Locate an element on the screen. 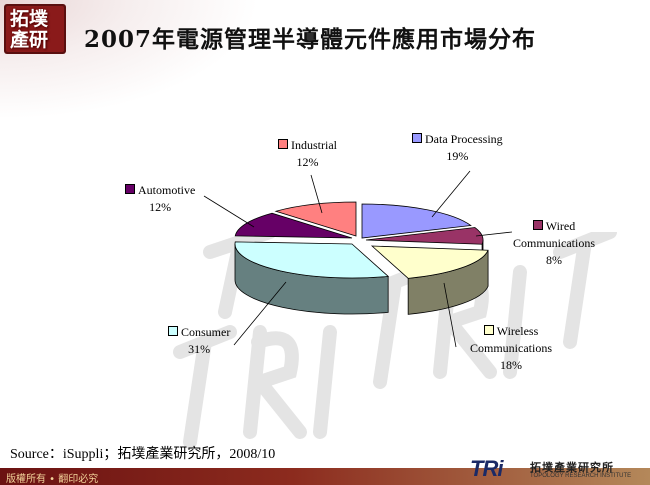 Image resolution: width=650 pixels, height=485 pixels. pie-slice-wired-communications is located at coordinates (424, 236).